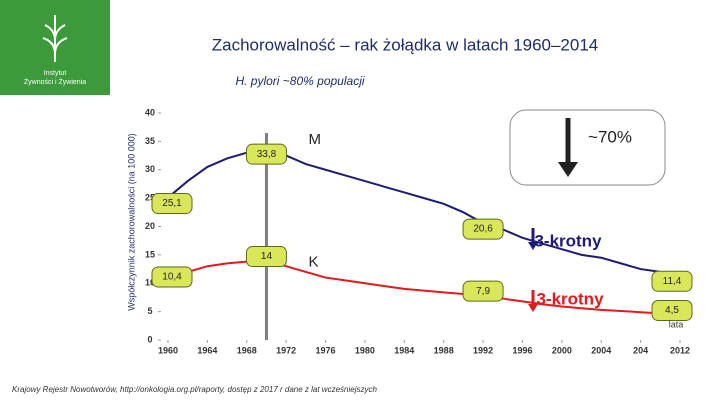 The width and height of the screenshot is (720, 405). What do you see at coordinates (247, 350) in the screenshot?
I see `x-tick-label: 1968` at bounding box center [247, 350].